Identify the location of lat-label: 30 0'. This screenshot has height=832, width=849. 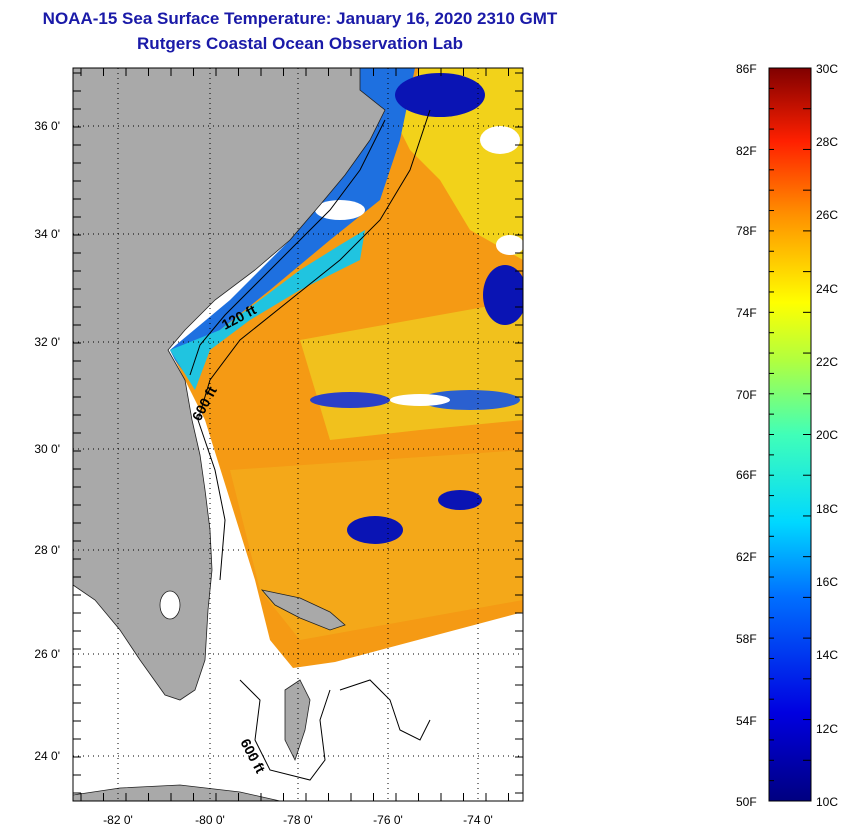
(47, 449).